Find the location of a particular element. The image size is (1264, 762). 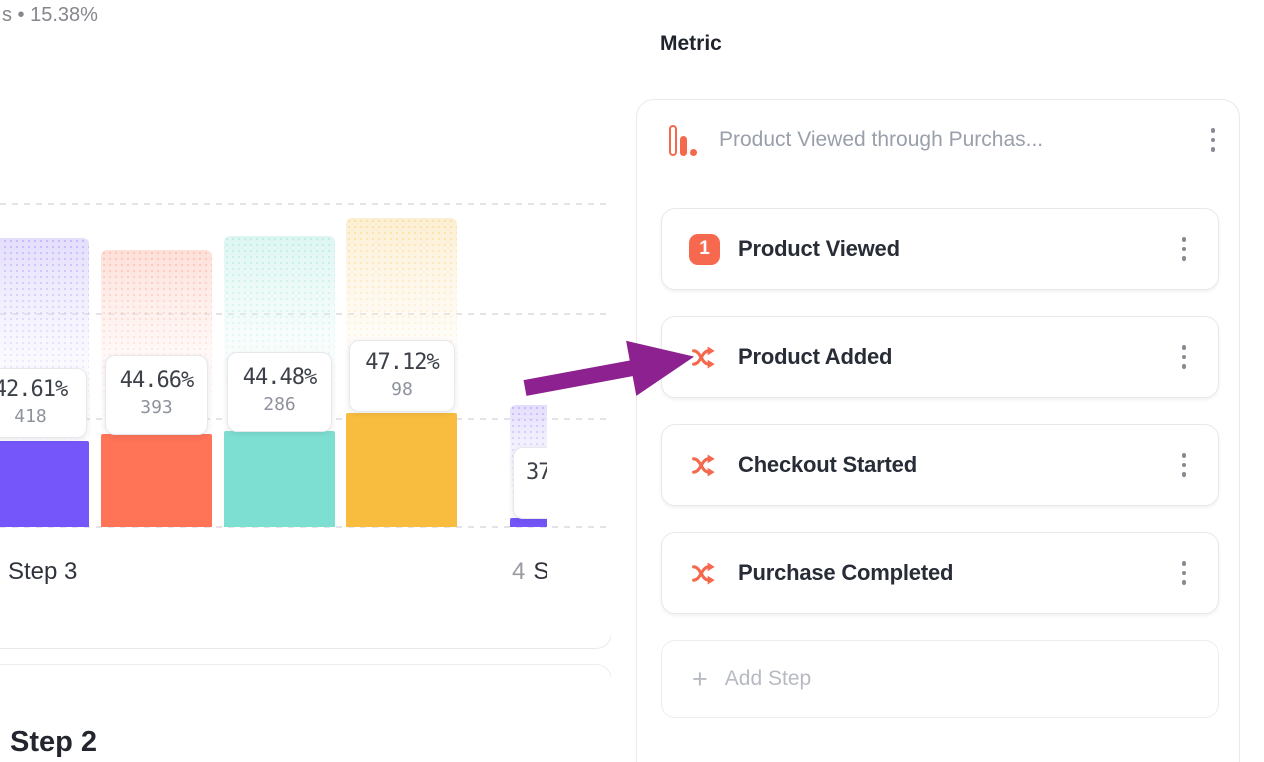

step-number-badge: 1 is located at coordinates (704, 249).